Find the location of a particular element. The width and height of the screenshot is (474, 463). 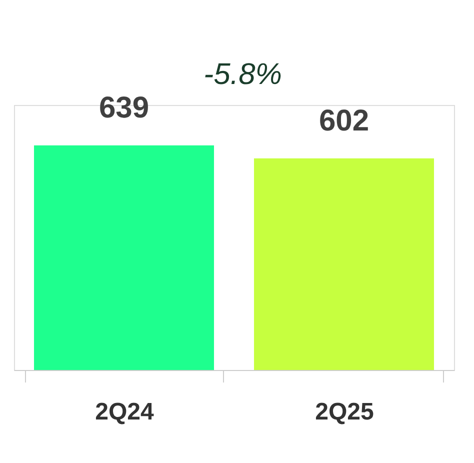

text: -5.8% is located at coordinates (243, 74).